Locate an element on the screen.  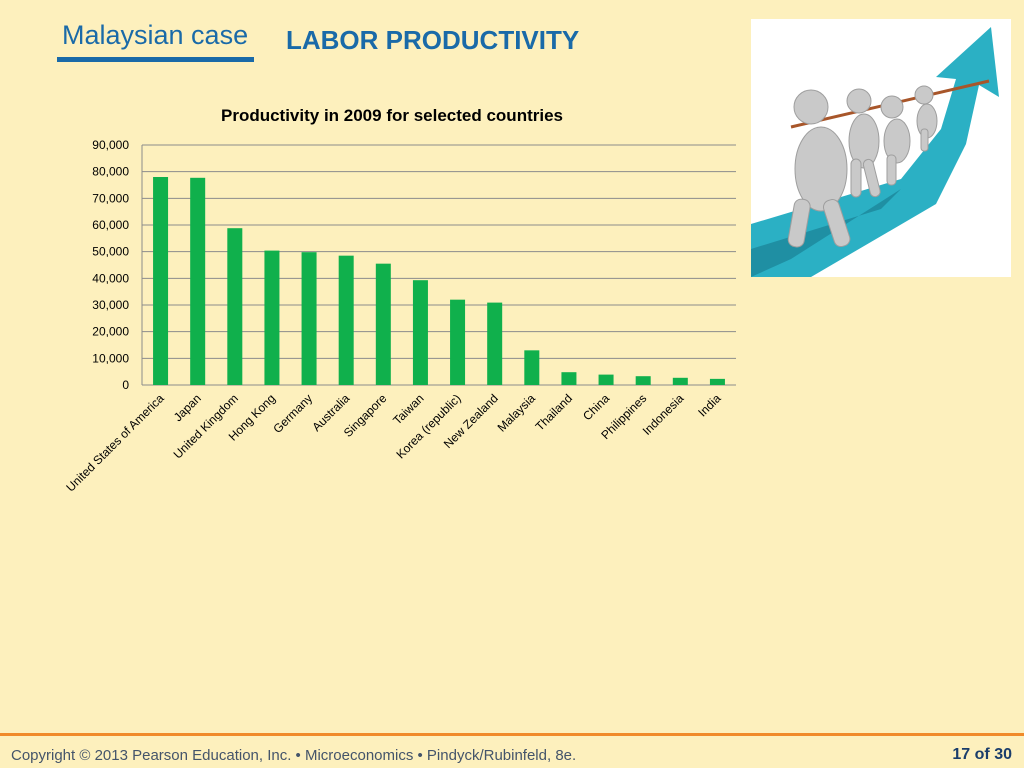
y-tick-label: 20,000 is located at coordinates (110, 332).